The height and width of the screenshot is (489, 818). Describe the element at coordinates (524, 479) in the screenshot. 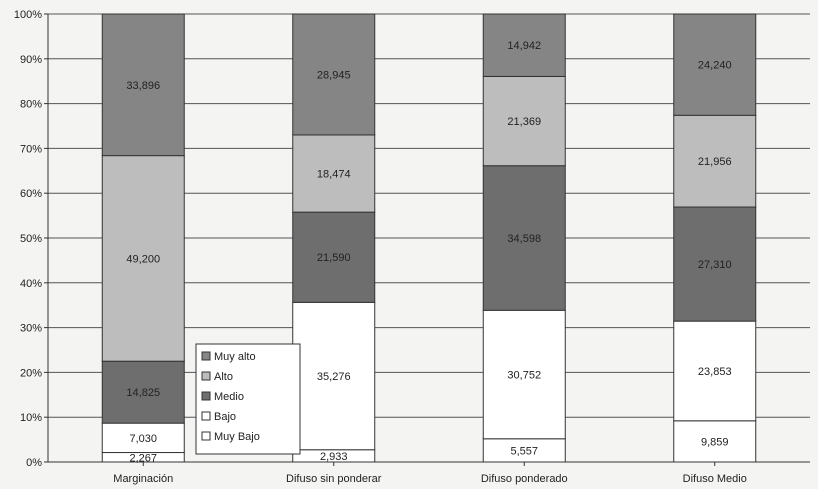

I see `x-tick-label: Difuso ponderado` at that location.